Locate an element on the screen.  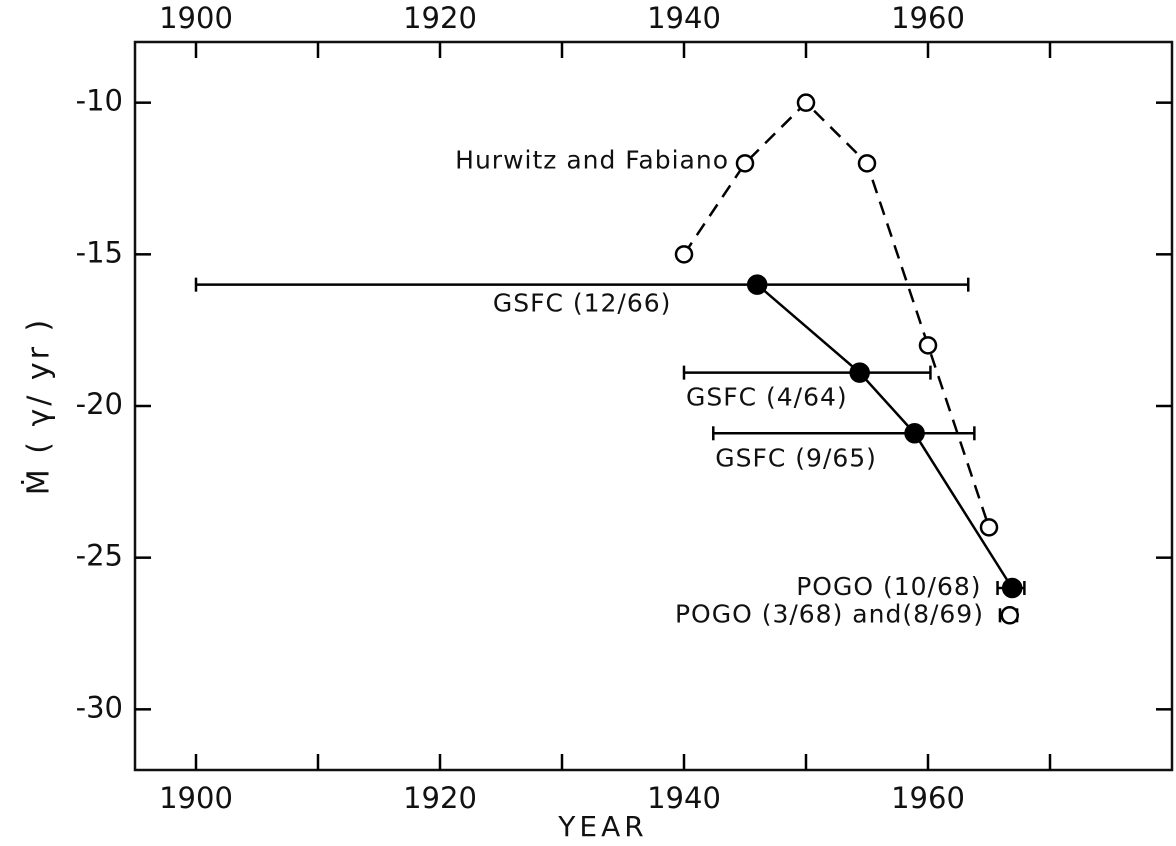
point-label: GSFC (12/66) is located at coordinates (582, 303).